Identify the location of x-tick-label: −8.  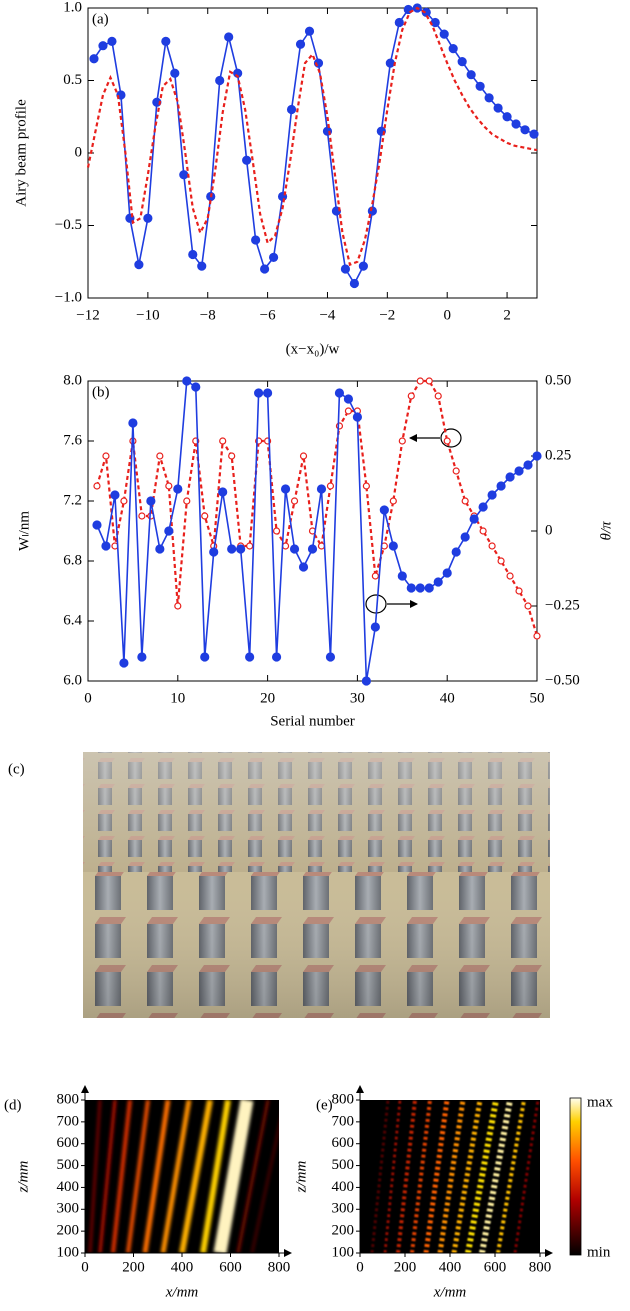
(208, 315).